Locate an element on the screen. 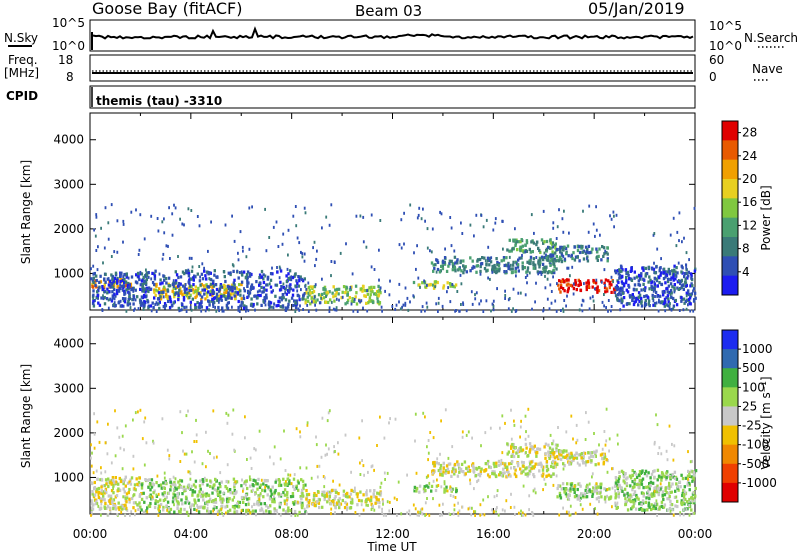 The image size is (800, 554). nave-tick-top: 60 is located at coordinates (716, 60).